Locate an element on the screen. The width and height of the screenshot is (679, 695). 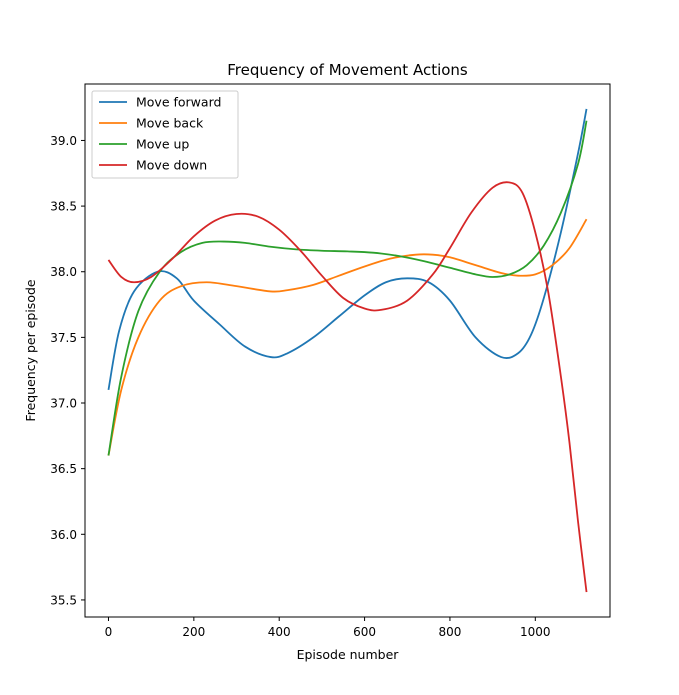
legend-label-move-down: Move down is located at coordinates (171, 165).